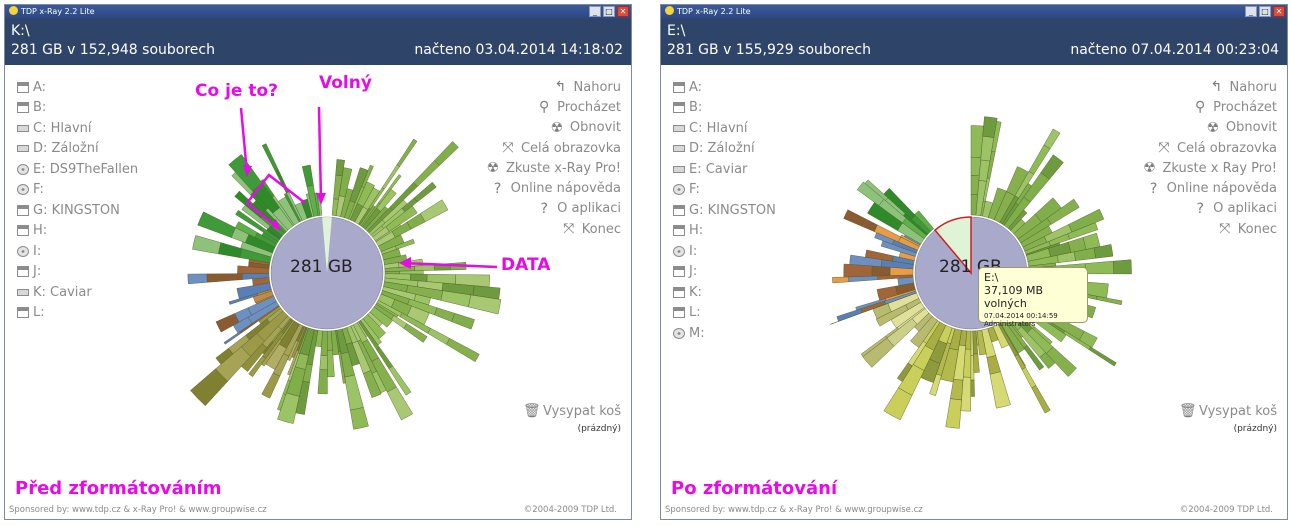 The height and width of the screenshot is (527, 1291). Describe the element at coordinates (553, 168) in the screenshot. I see `action-zkuste-x-ray-pro-: ☢ Zkuste x-Ray Pro!` at that location.